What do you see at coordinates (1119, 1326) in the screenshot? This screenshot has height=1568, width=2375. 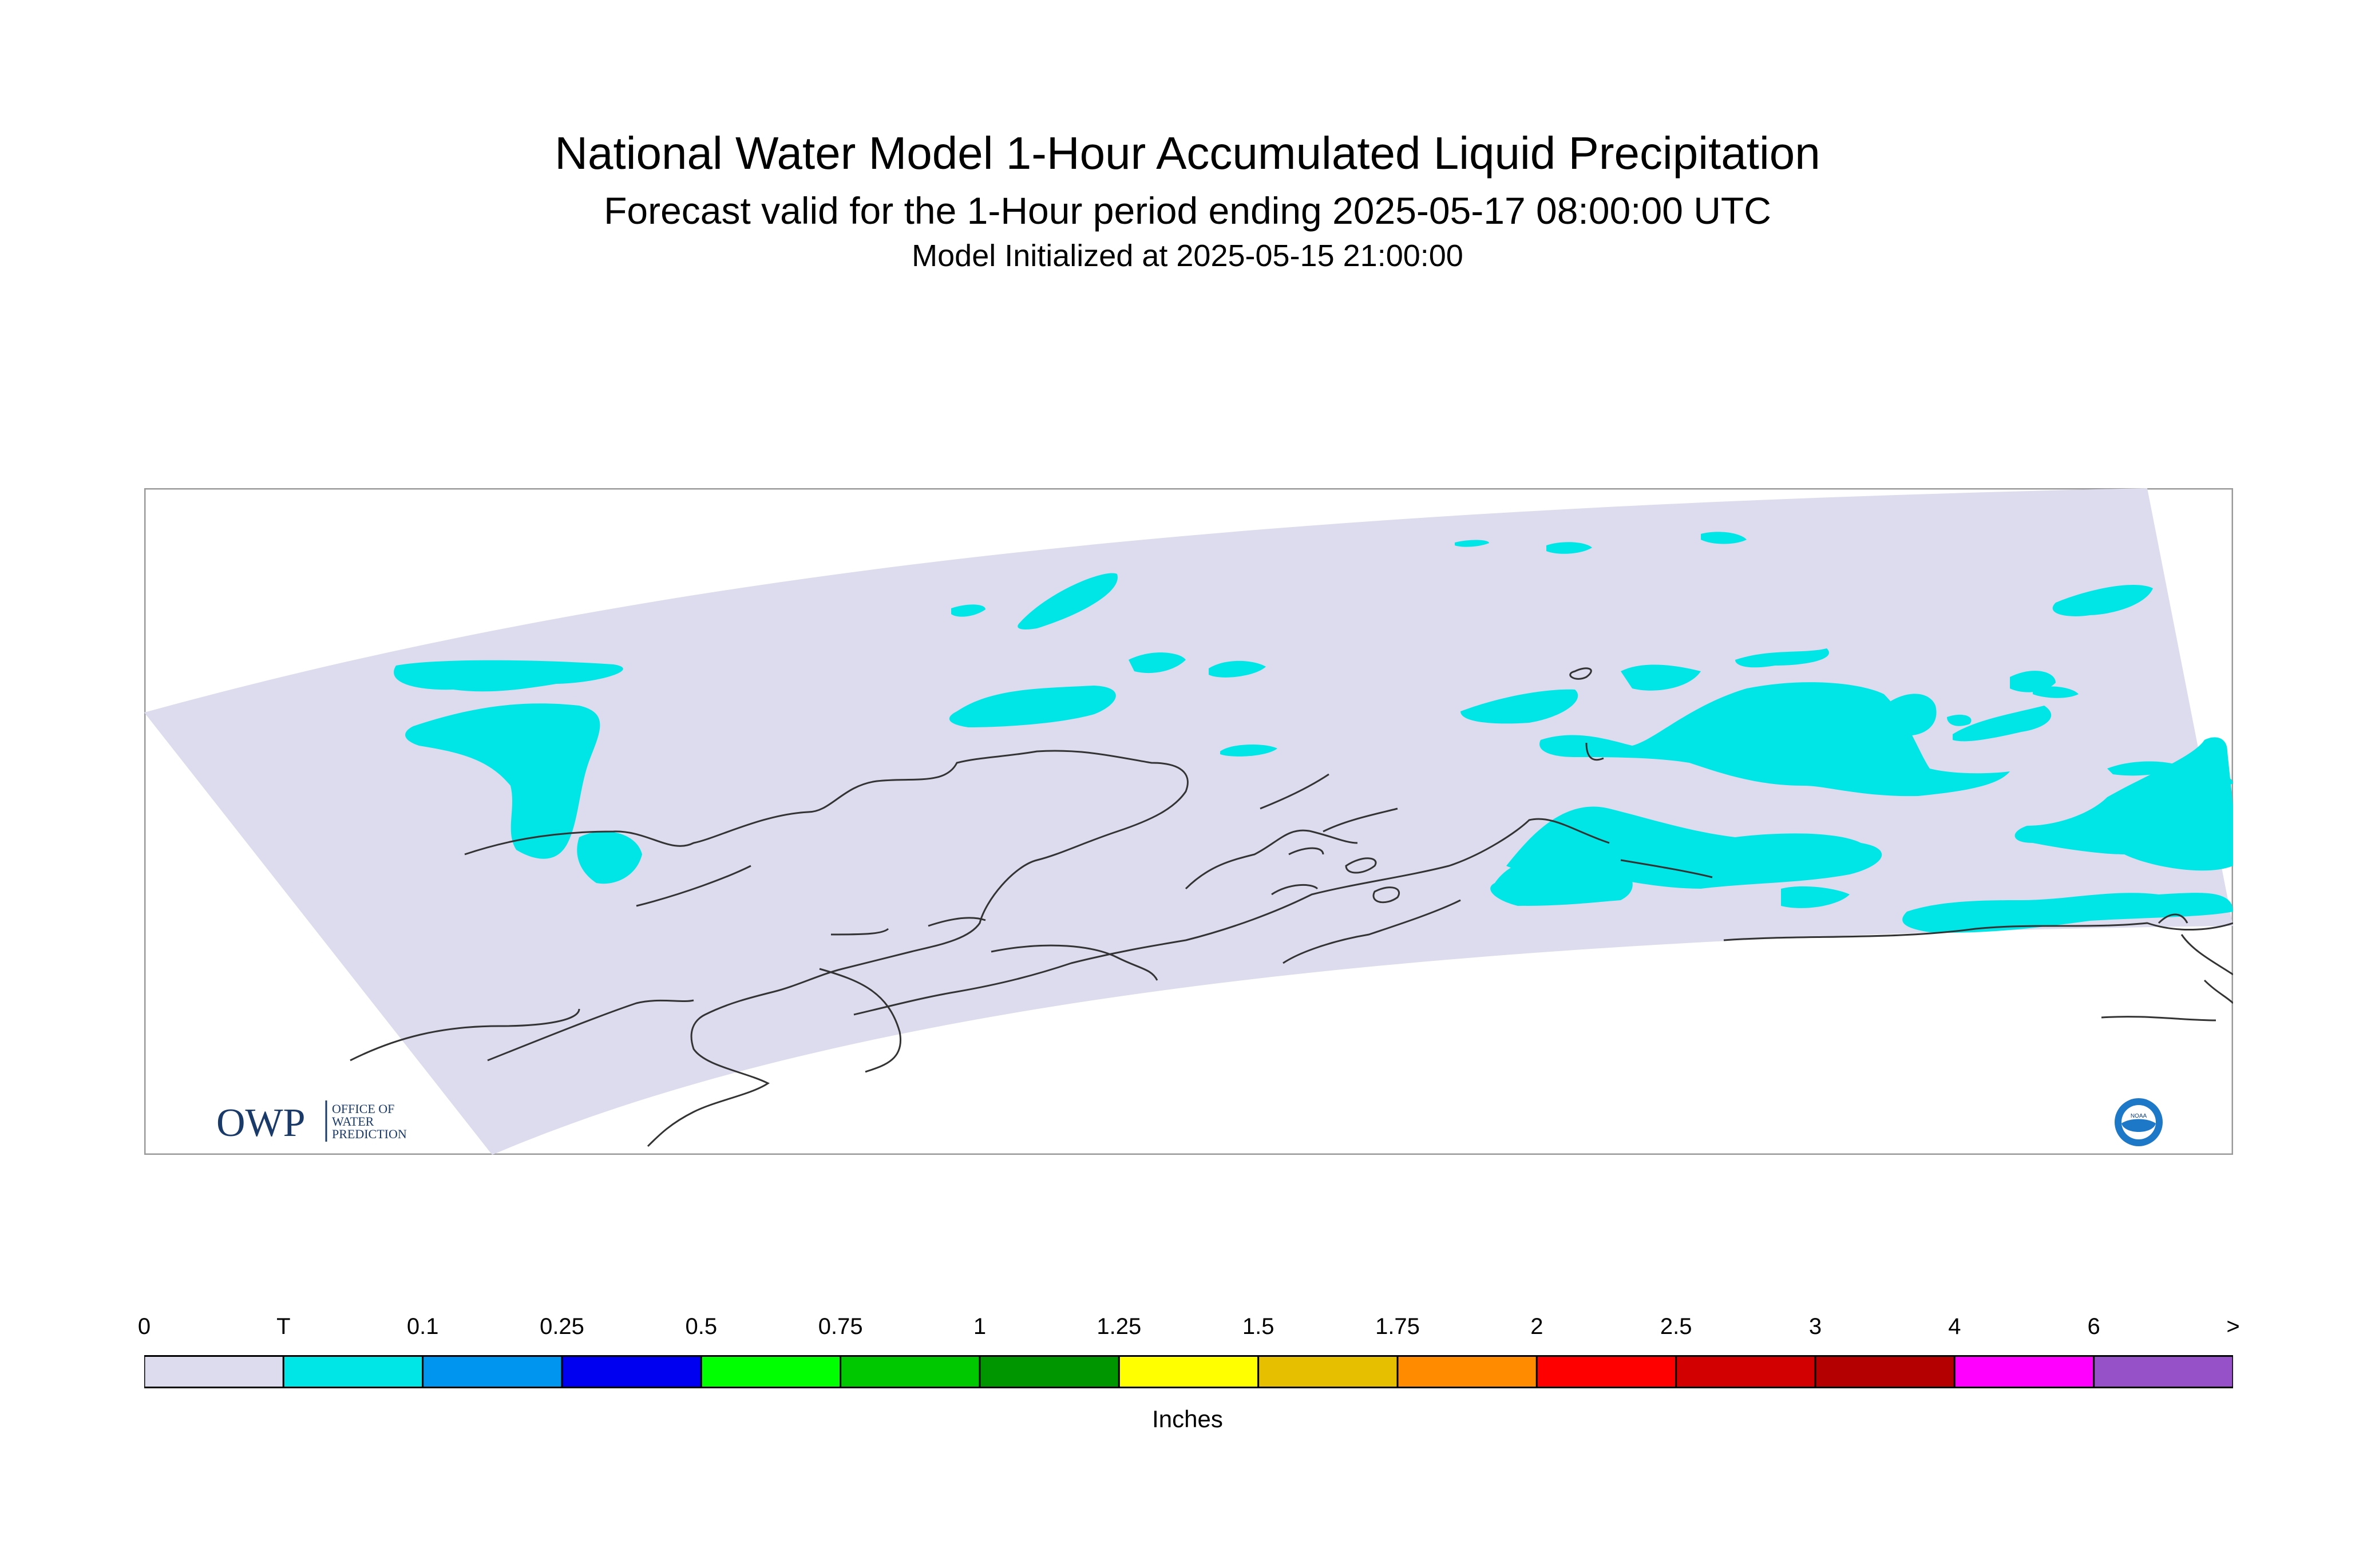 I see `legend-tick-label: 1.25` at bounding box center [1119, 1326].